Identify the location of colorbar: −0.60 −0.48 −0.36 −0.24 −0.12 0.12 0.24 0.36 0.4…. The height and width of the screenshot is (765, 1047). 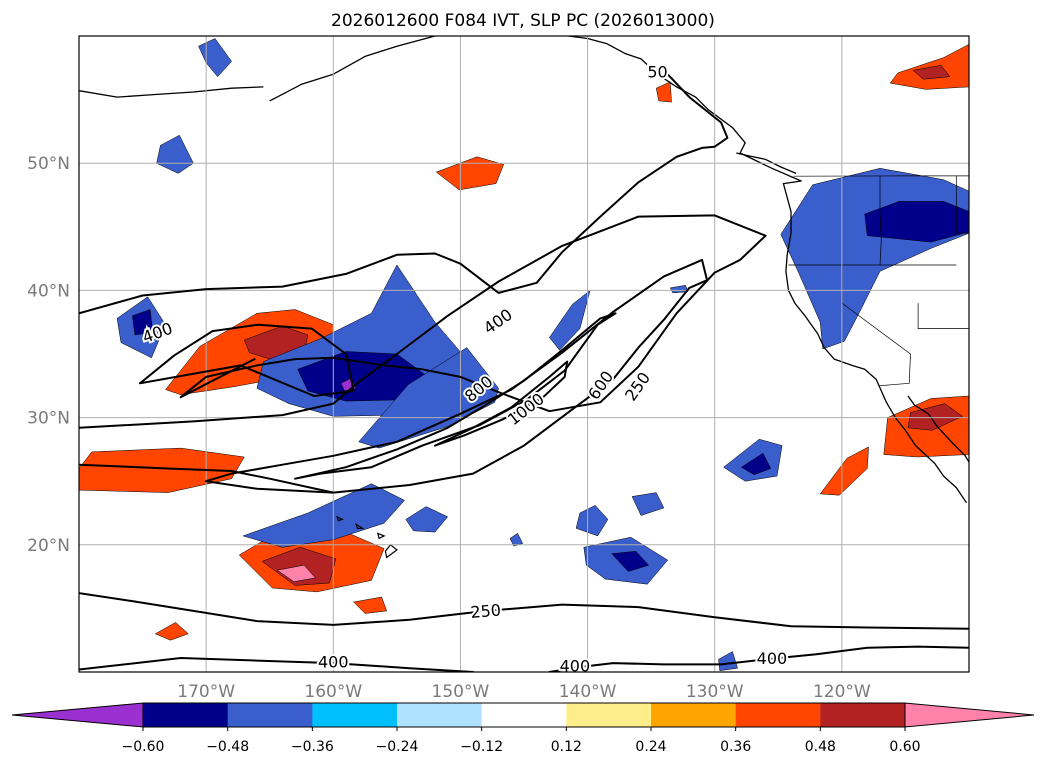
(523, 728).